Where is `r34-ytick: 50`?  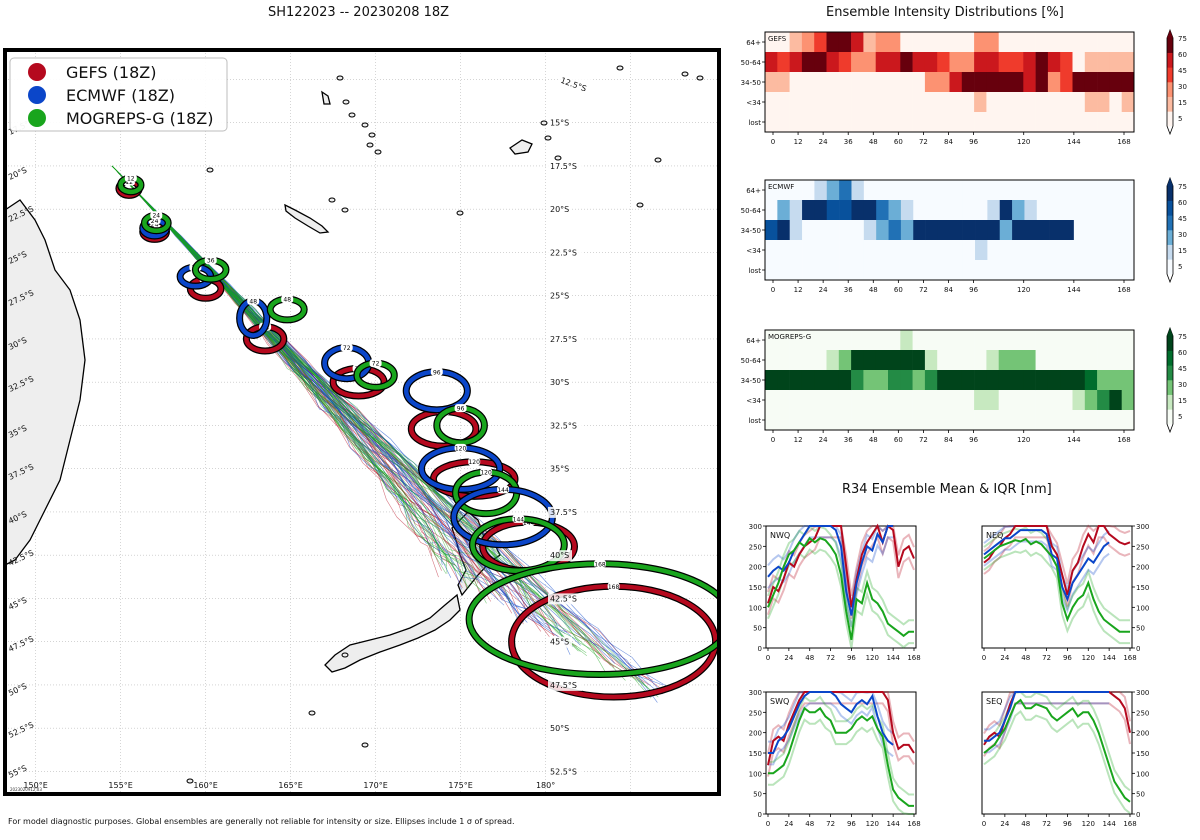
r34-ytick: 50 is located at coordinates (1140, 795).